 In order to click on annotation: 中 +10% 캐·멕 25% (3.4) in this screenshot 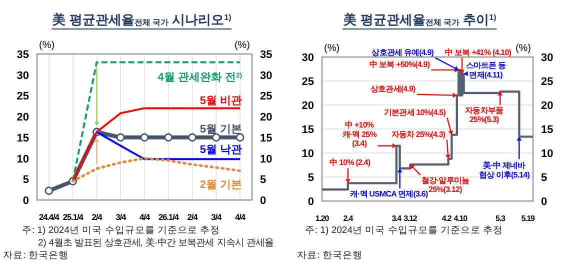, I will do `click(359, 134)`.